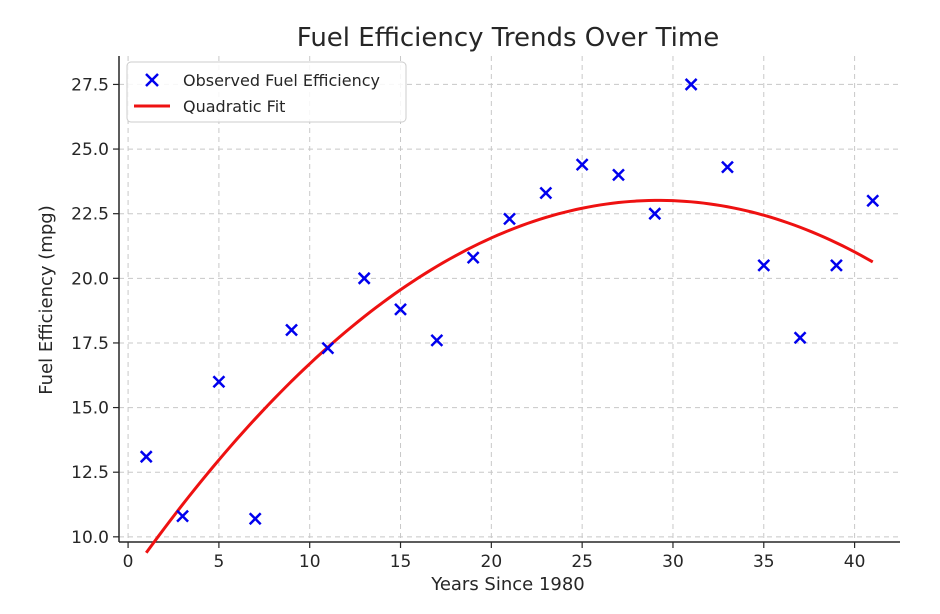 The image size is (940, 614). I want to click on x-tick-label: 35, so click(764, 562).